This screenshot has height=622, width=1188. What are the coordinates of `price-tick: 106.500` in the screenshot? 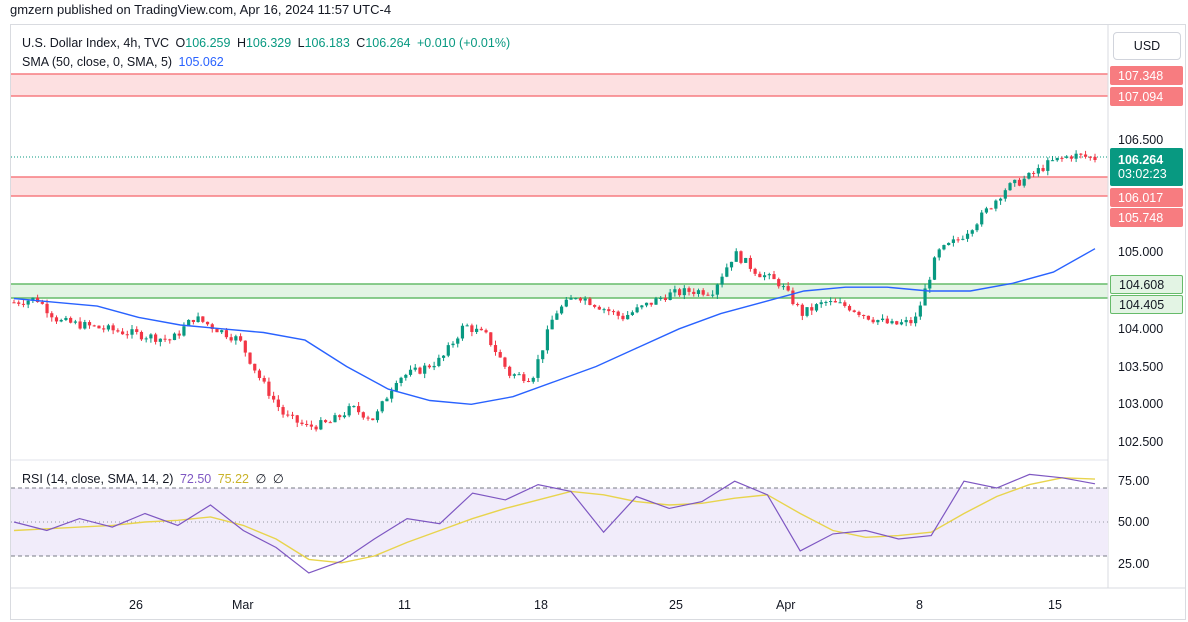 It's located at (1141, 140).